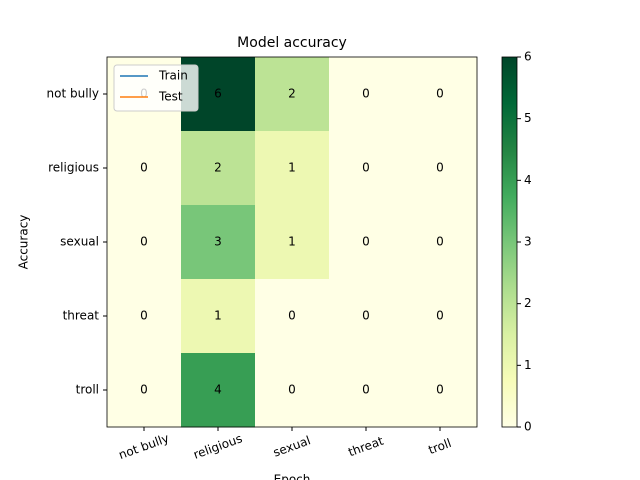 The width and height of the screenshot is (640, 480). What do you see at coordinates (87, 390) in the screenshot?
I see `y-tick-label: troll` at bounding box center [87, 390].